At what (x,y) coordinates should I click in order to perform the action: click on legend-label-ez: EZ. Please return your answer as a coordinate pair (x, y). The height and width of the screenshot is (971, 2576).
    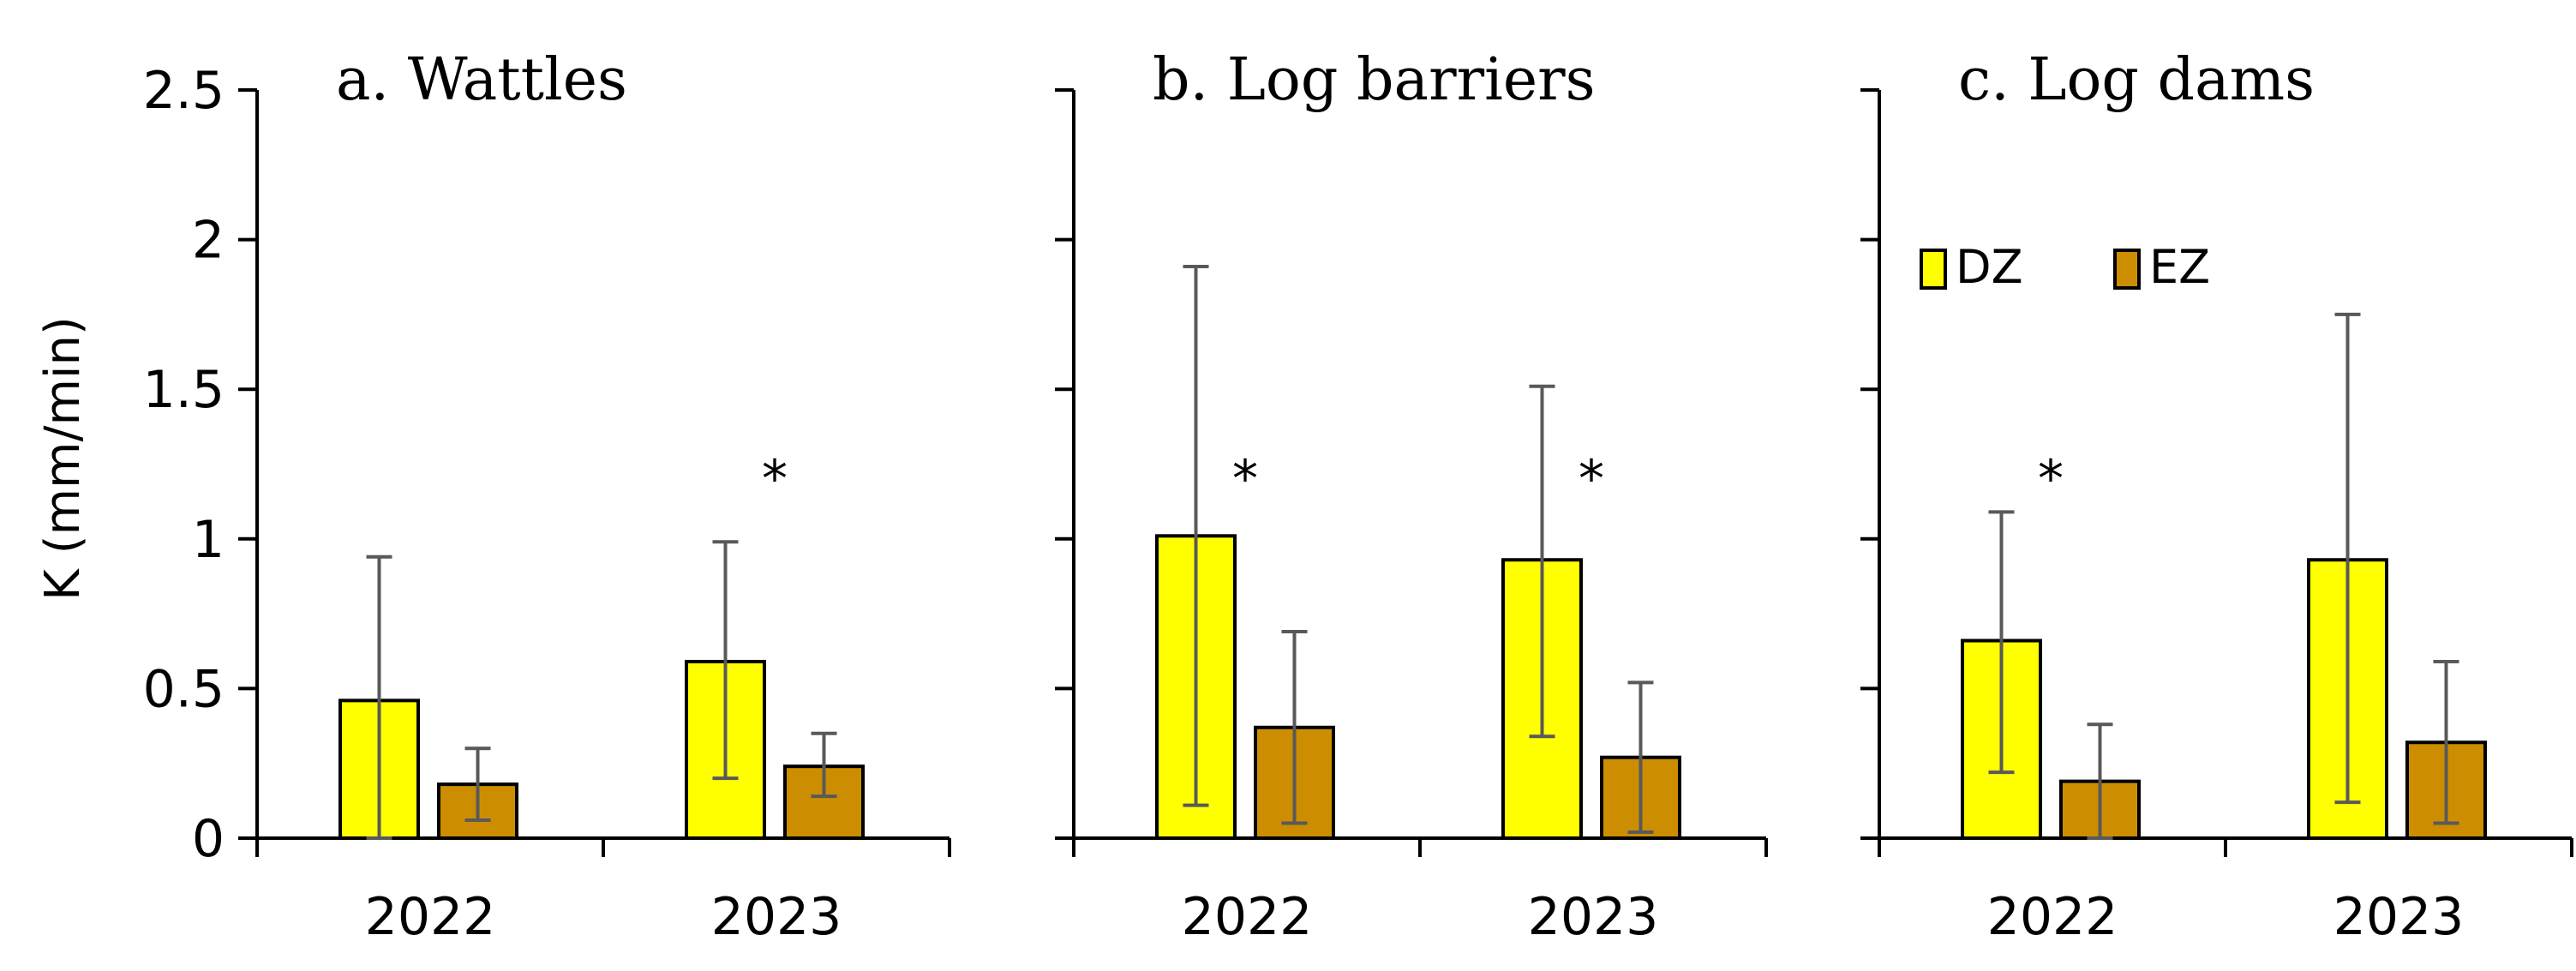
    Looking at the image, I should click on (2179, 267).